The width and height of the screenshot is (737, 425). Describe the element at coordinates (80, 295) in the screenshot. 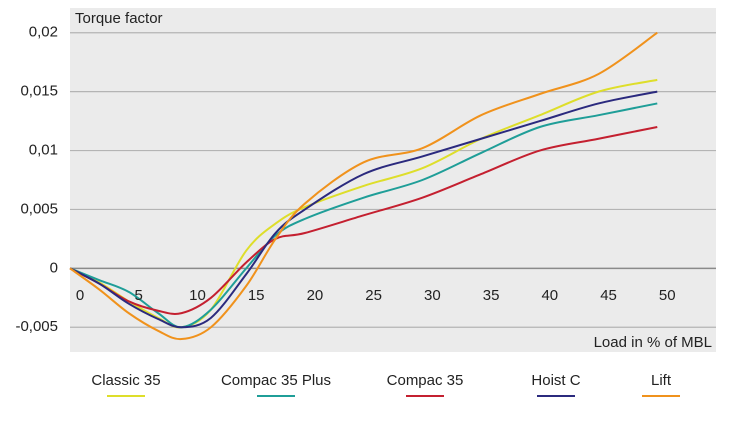

I see `x-tick-label: 0` at that location.